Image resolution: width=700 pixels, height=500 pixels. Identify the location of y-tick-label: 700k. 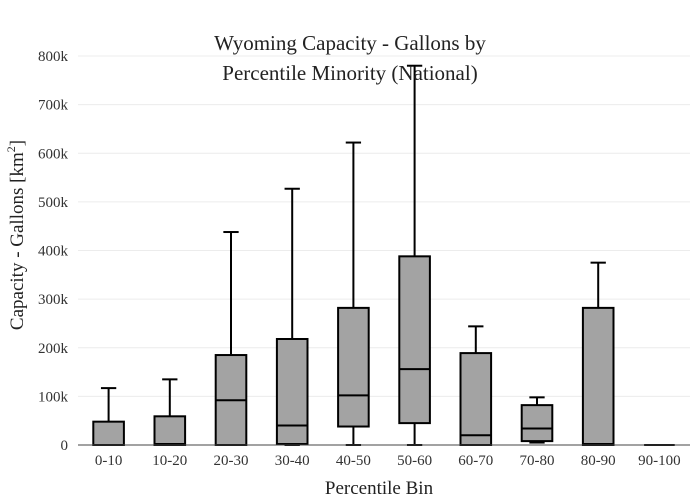
(53, 106).